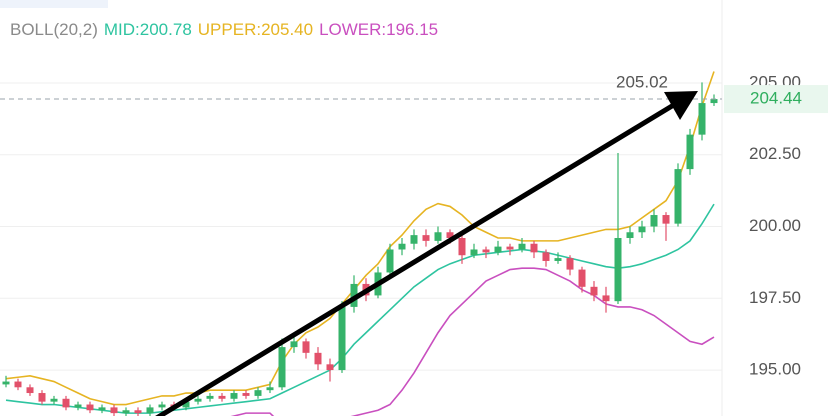 This screenshot has height=416, width=828. Describe the element at coordinates (255, 29) in the screenshot. I see `legend-entry: UPPER:205.40` at that location.